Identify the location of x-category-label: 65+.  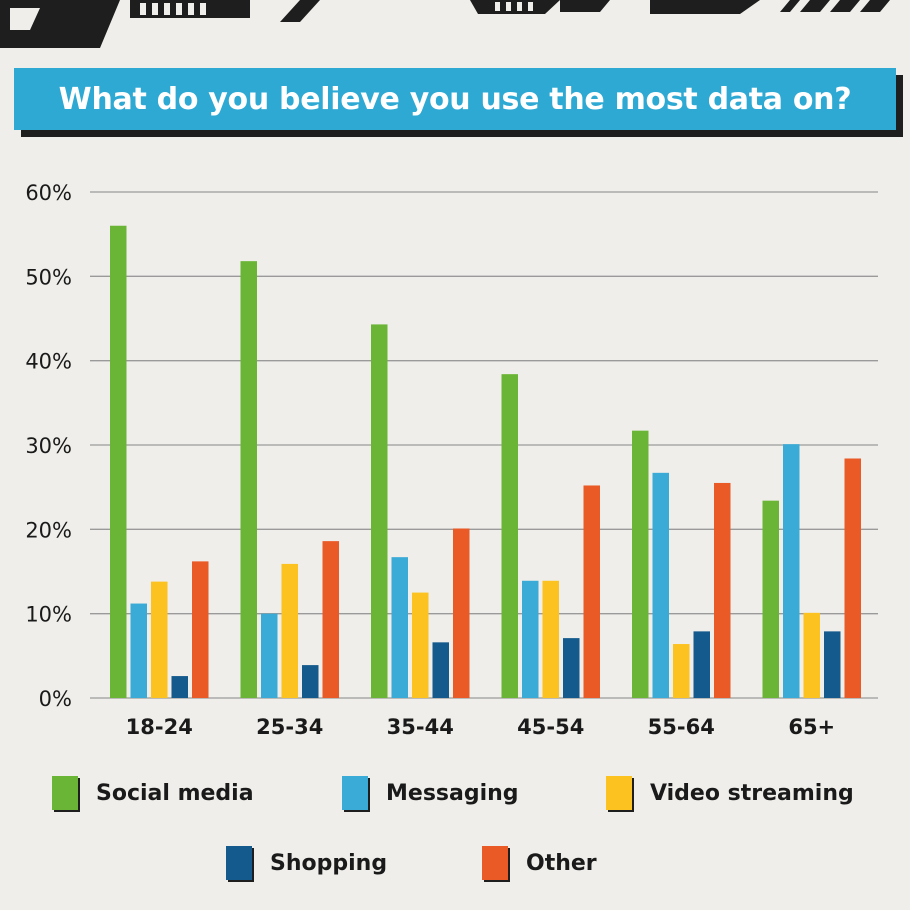
(811, 727).